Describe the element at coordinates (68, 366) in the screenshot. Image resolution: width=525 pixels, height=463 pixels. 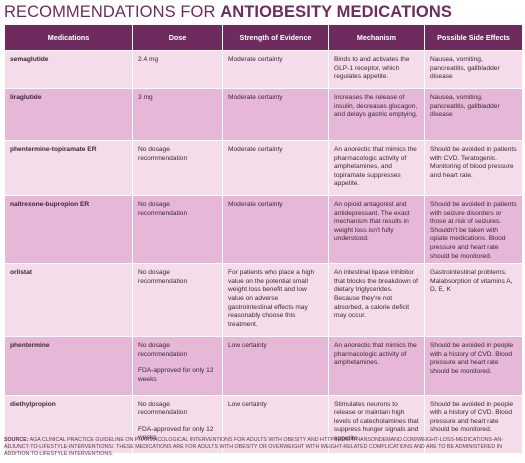
I see `medication-cell: phentermine` at that location.